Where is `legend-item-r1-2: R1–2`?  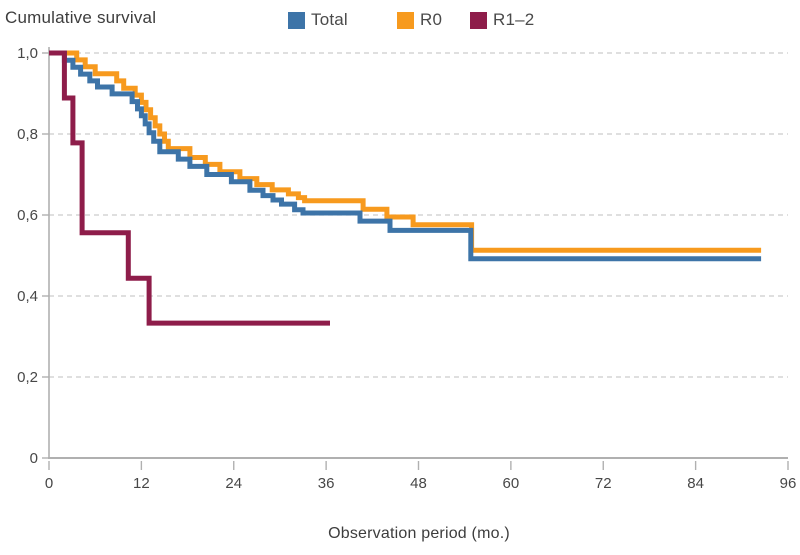
legend-item-r1-2: R1–2 is located at coordinates (502, 20).